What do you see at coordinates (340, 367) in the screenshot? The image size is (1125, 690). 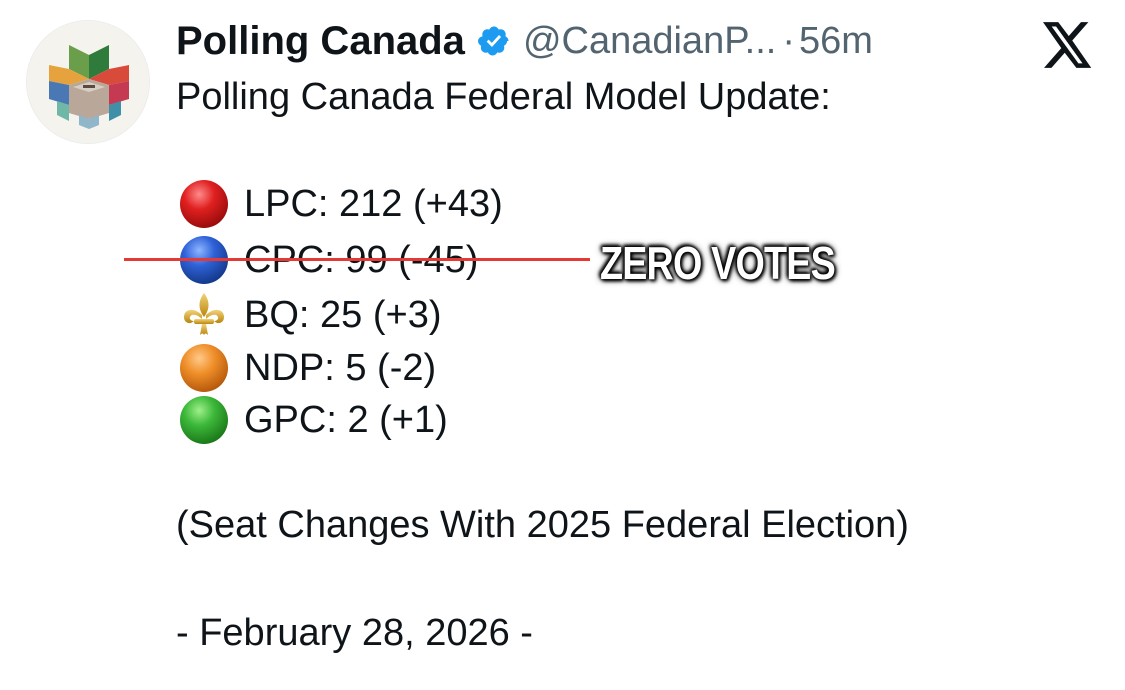 I see `party-seats-text: NDP: 5 (-2)` at bounding box center [340, 367].